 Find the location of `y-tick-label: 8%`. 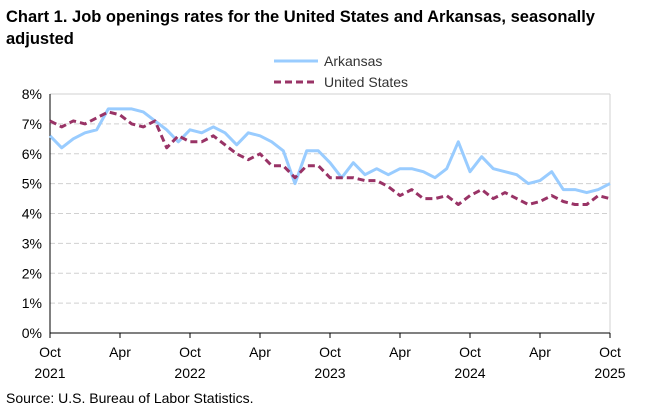

y-tick-label: 8% is located at coordinates (32, 94).